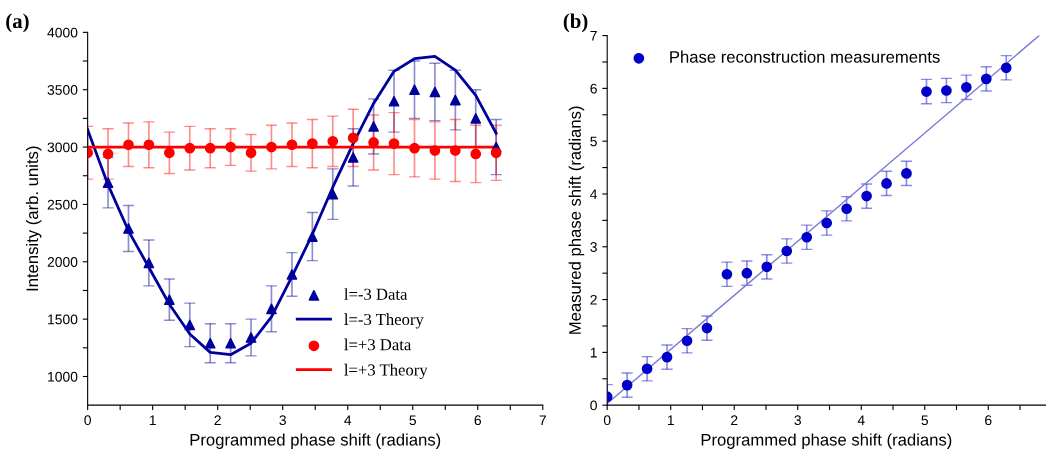  I want to click on y-tick-label: 6, so click(593, 88).